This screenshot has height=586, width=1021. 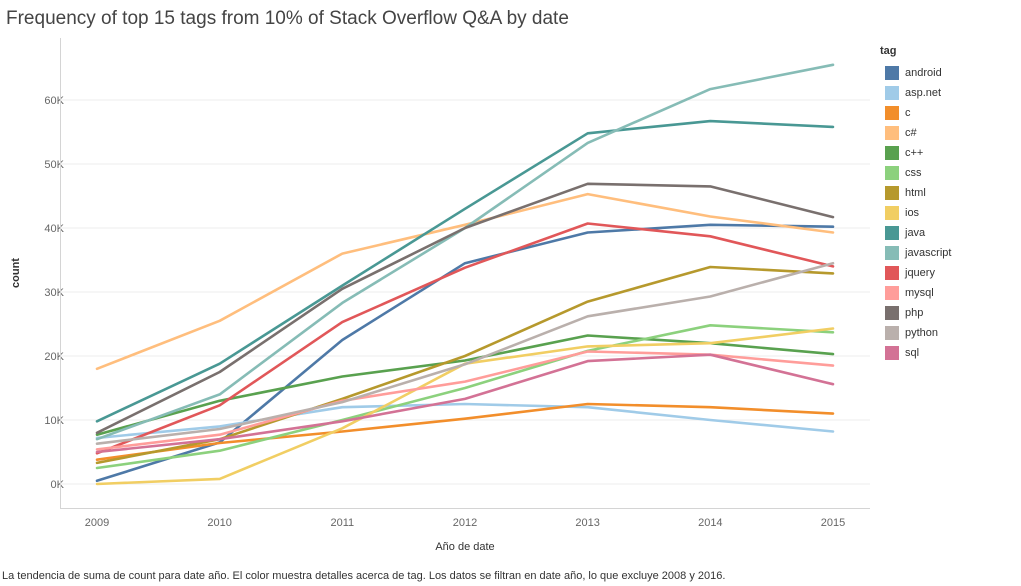 I want to click on x-tick-label: 2014, so click(x=710, y=523).